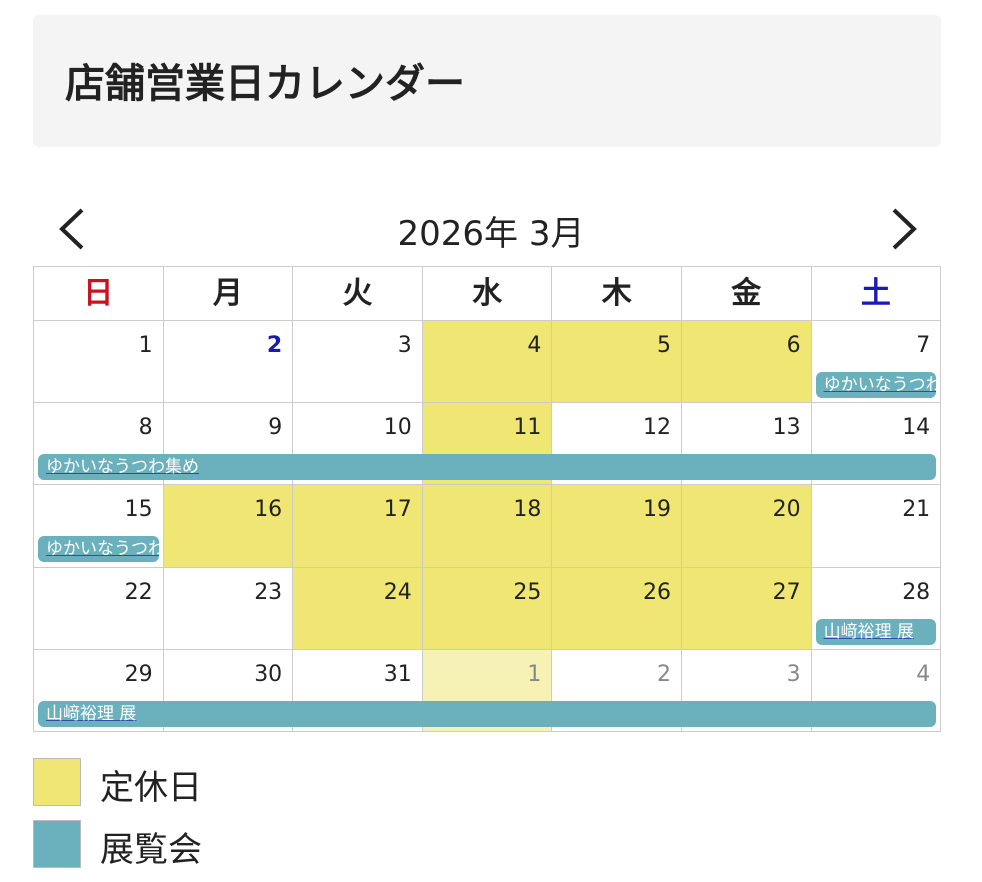 This screenshot has height=882, width=982. Describe the element at coordinates (265, 84) in the screenshot. I see `page-title: 店舗営業日カレンダー` at that location.